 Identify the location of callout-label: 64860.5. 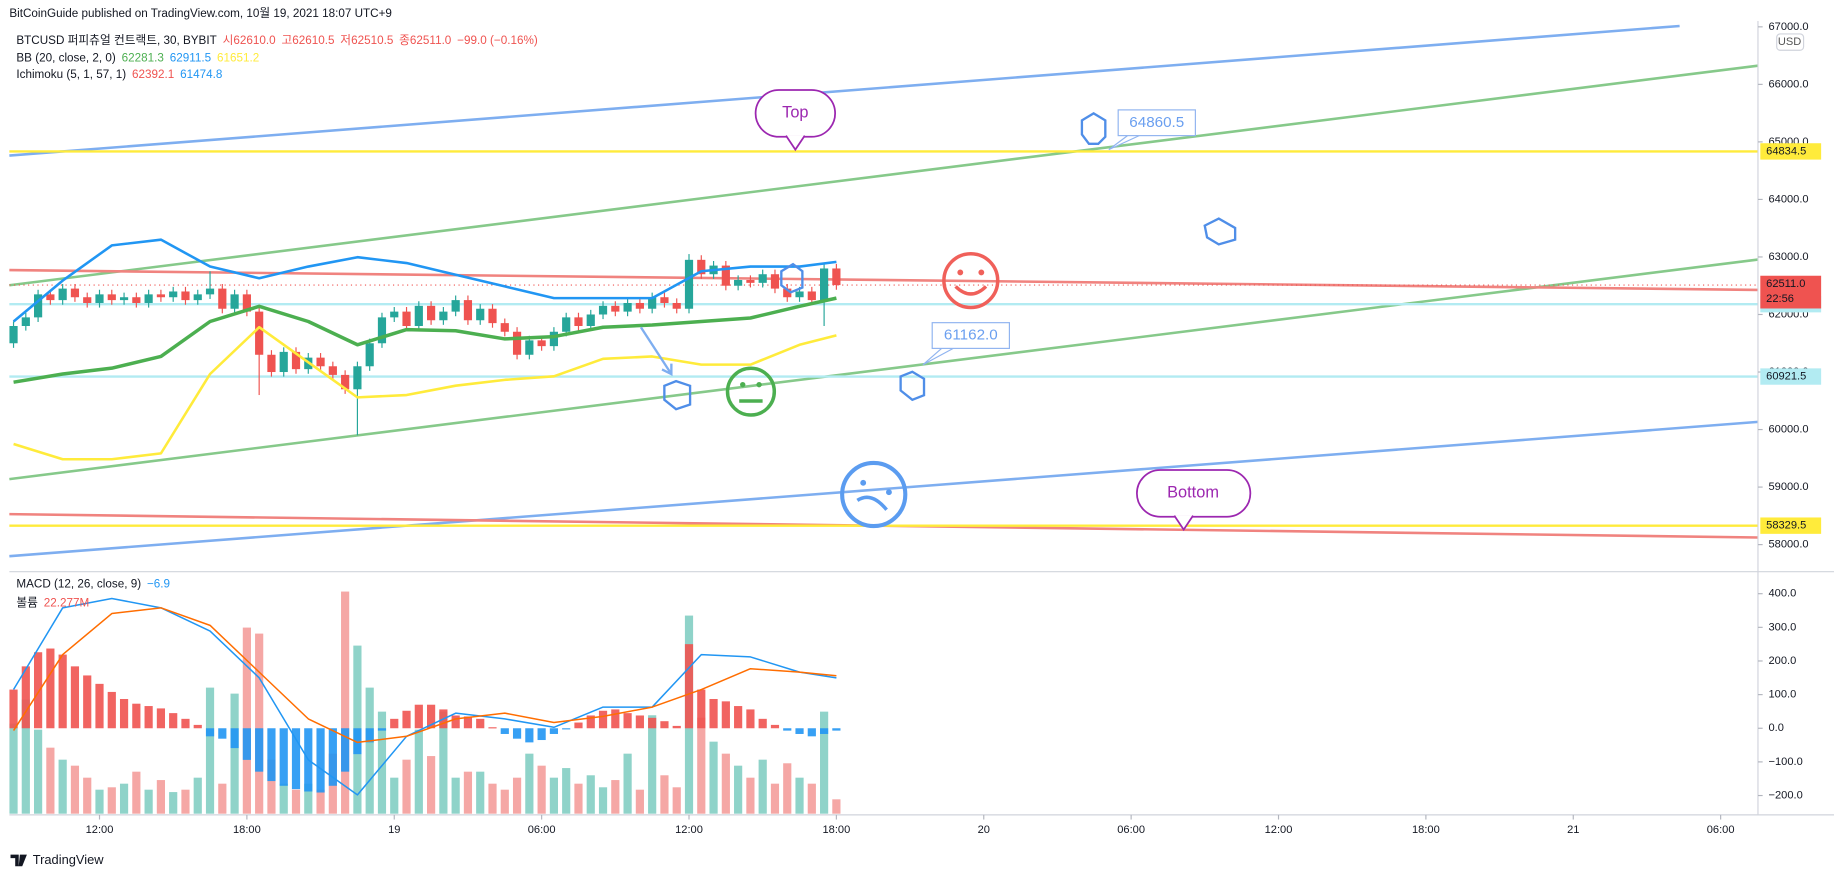
(1156, 122).